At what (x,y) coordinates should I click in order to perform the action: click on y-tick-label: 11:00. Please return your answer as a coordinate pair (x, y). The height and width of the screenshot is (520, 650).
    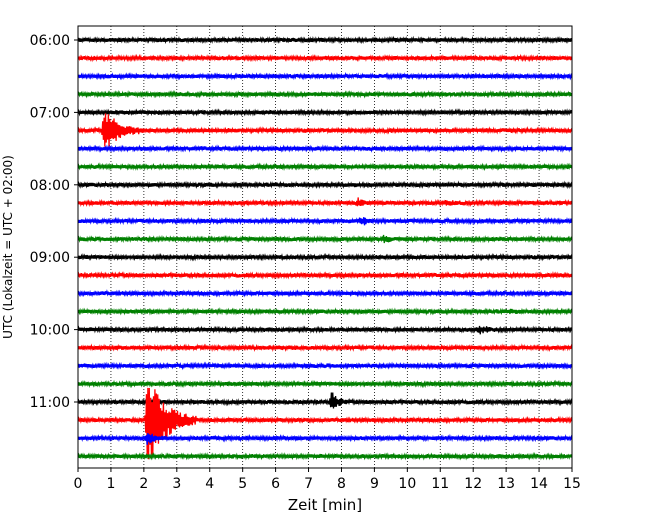
    Looking at the image, I should click on (50, 403).